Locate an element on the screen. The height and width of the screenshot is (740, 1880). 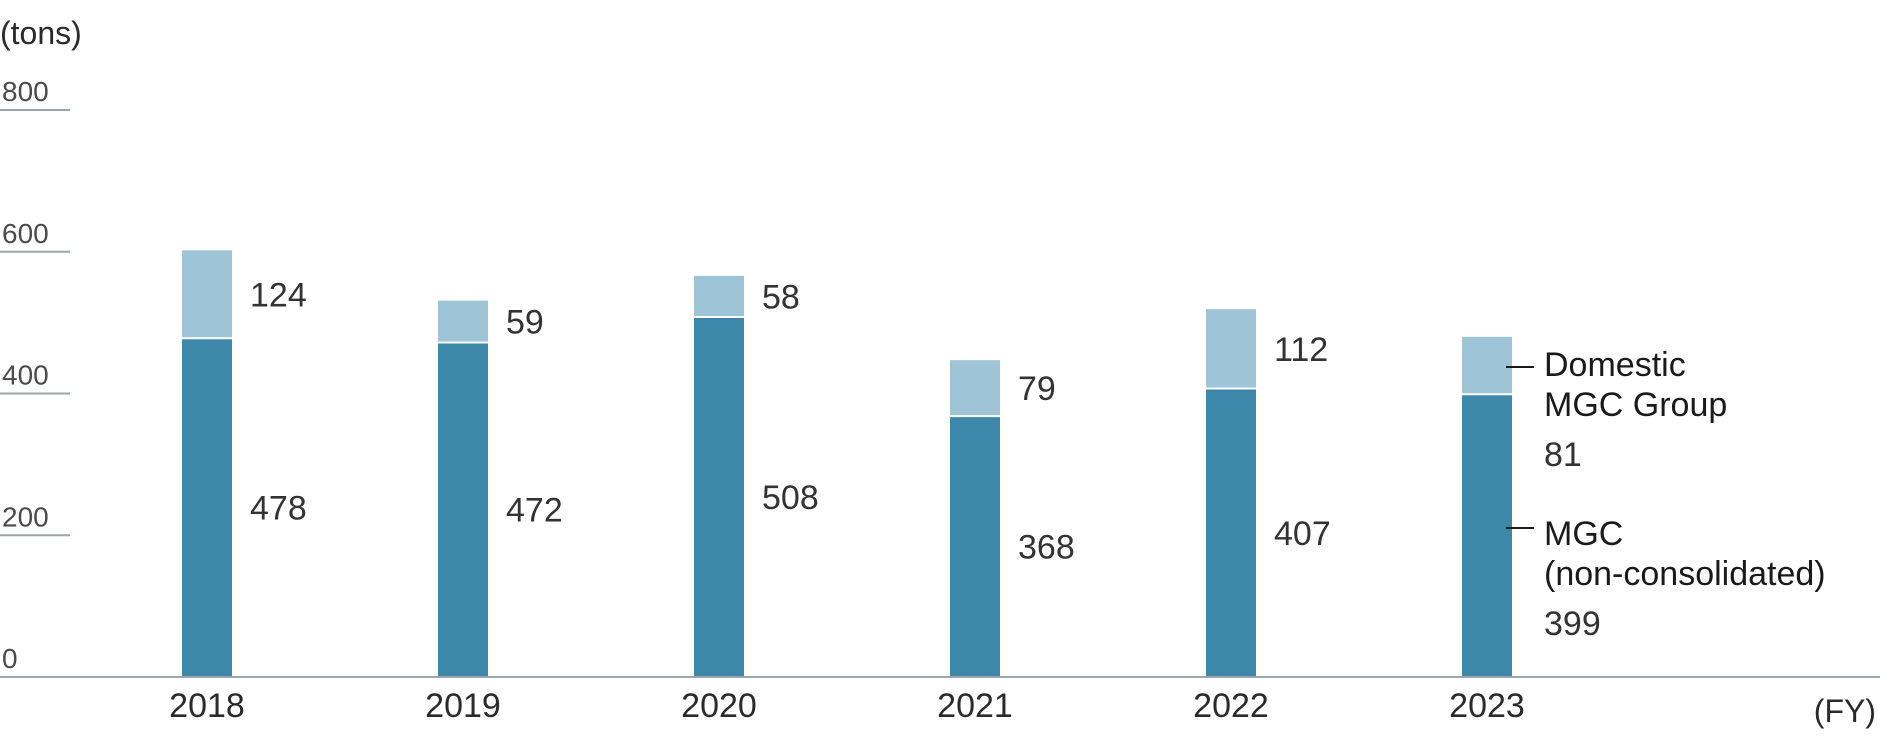
y-unit-label: (tons) is located at coordinates (41, 33).